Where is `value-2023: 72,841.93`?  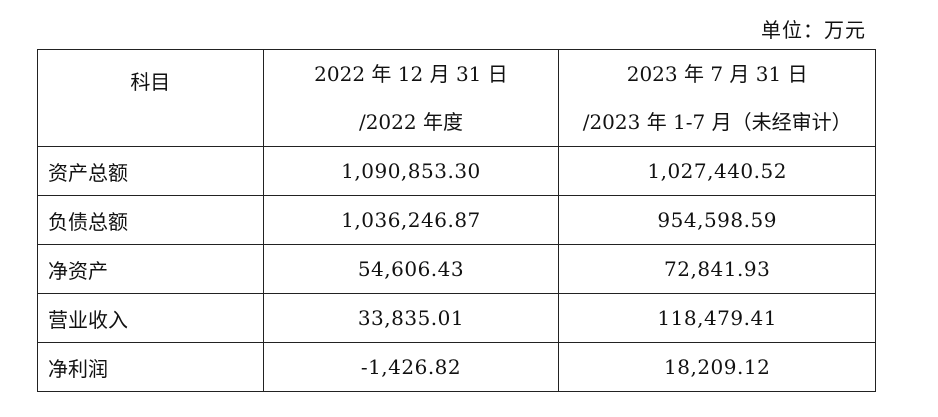 value-2023: 72,841.93 is located at coordinates (717, 269).